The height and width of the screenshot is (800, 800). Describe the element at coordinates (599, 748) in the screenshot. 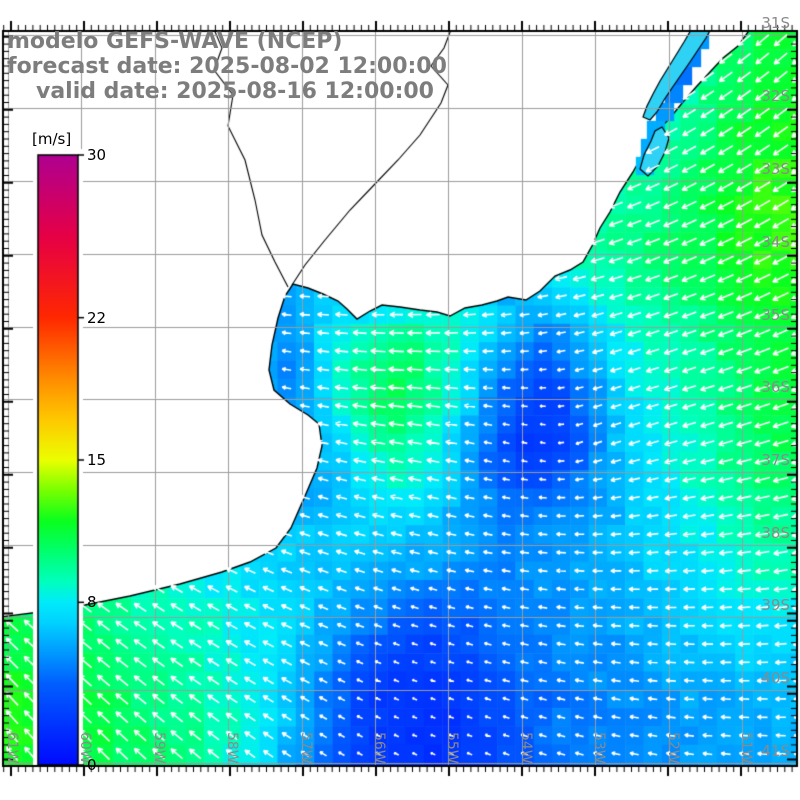

I see `longitude-label: 53W` at that location.